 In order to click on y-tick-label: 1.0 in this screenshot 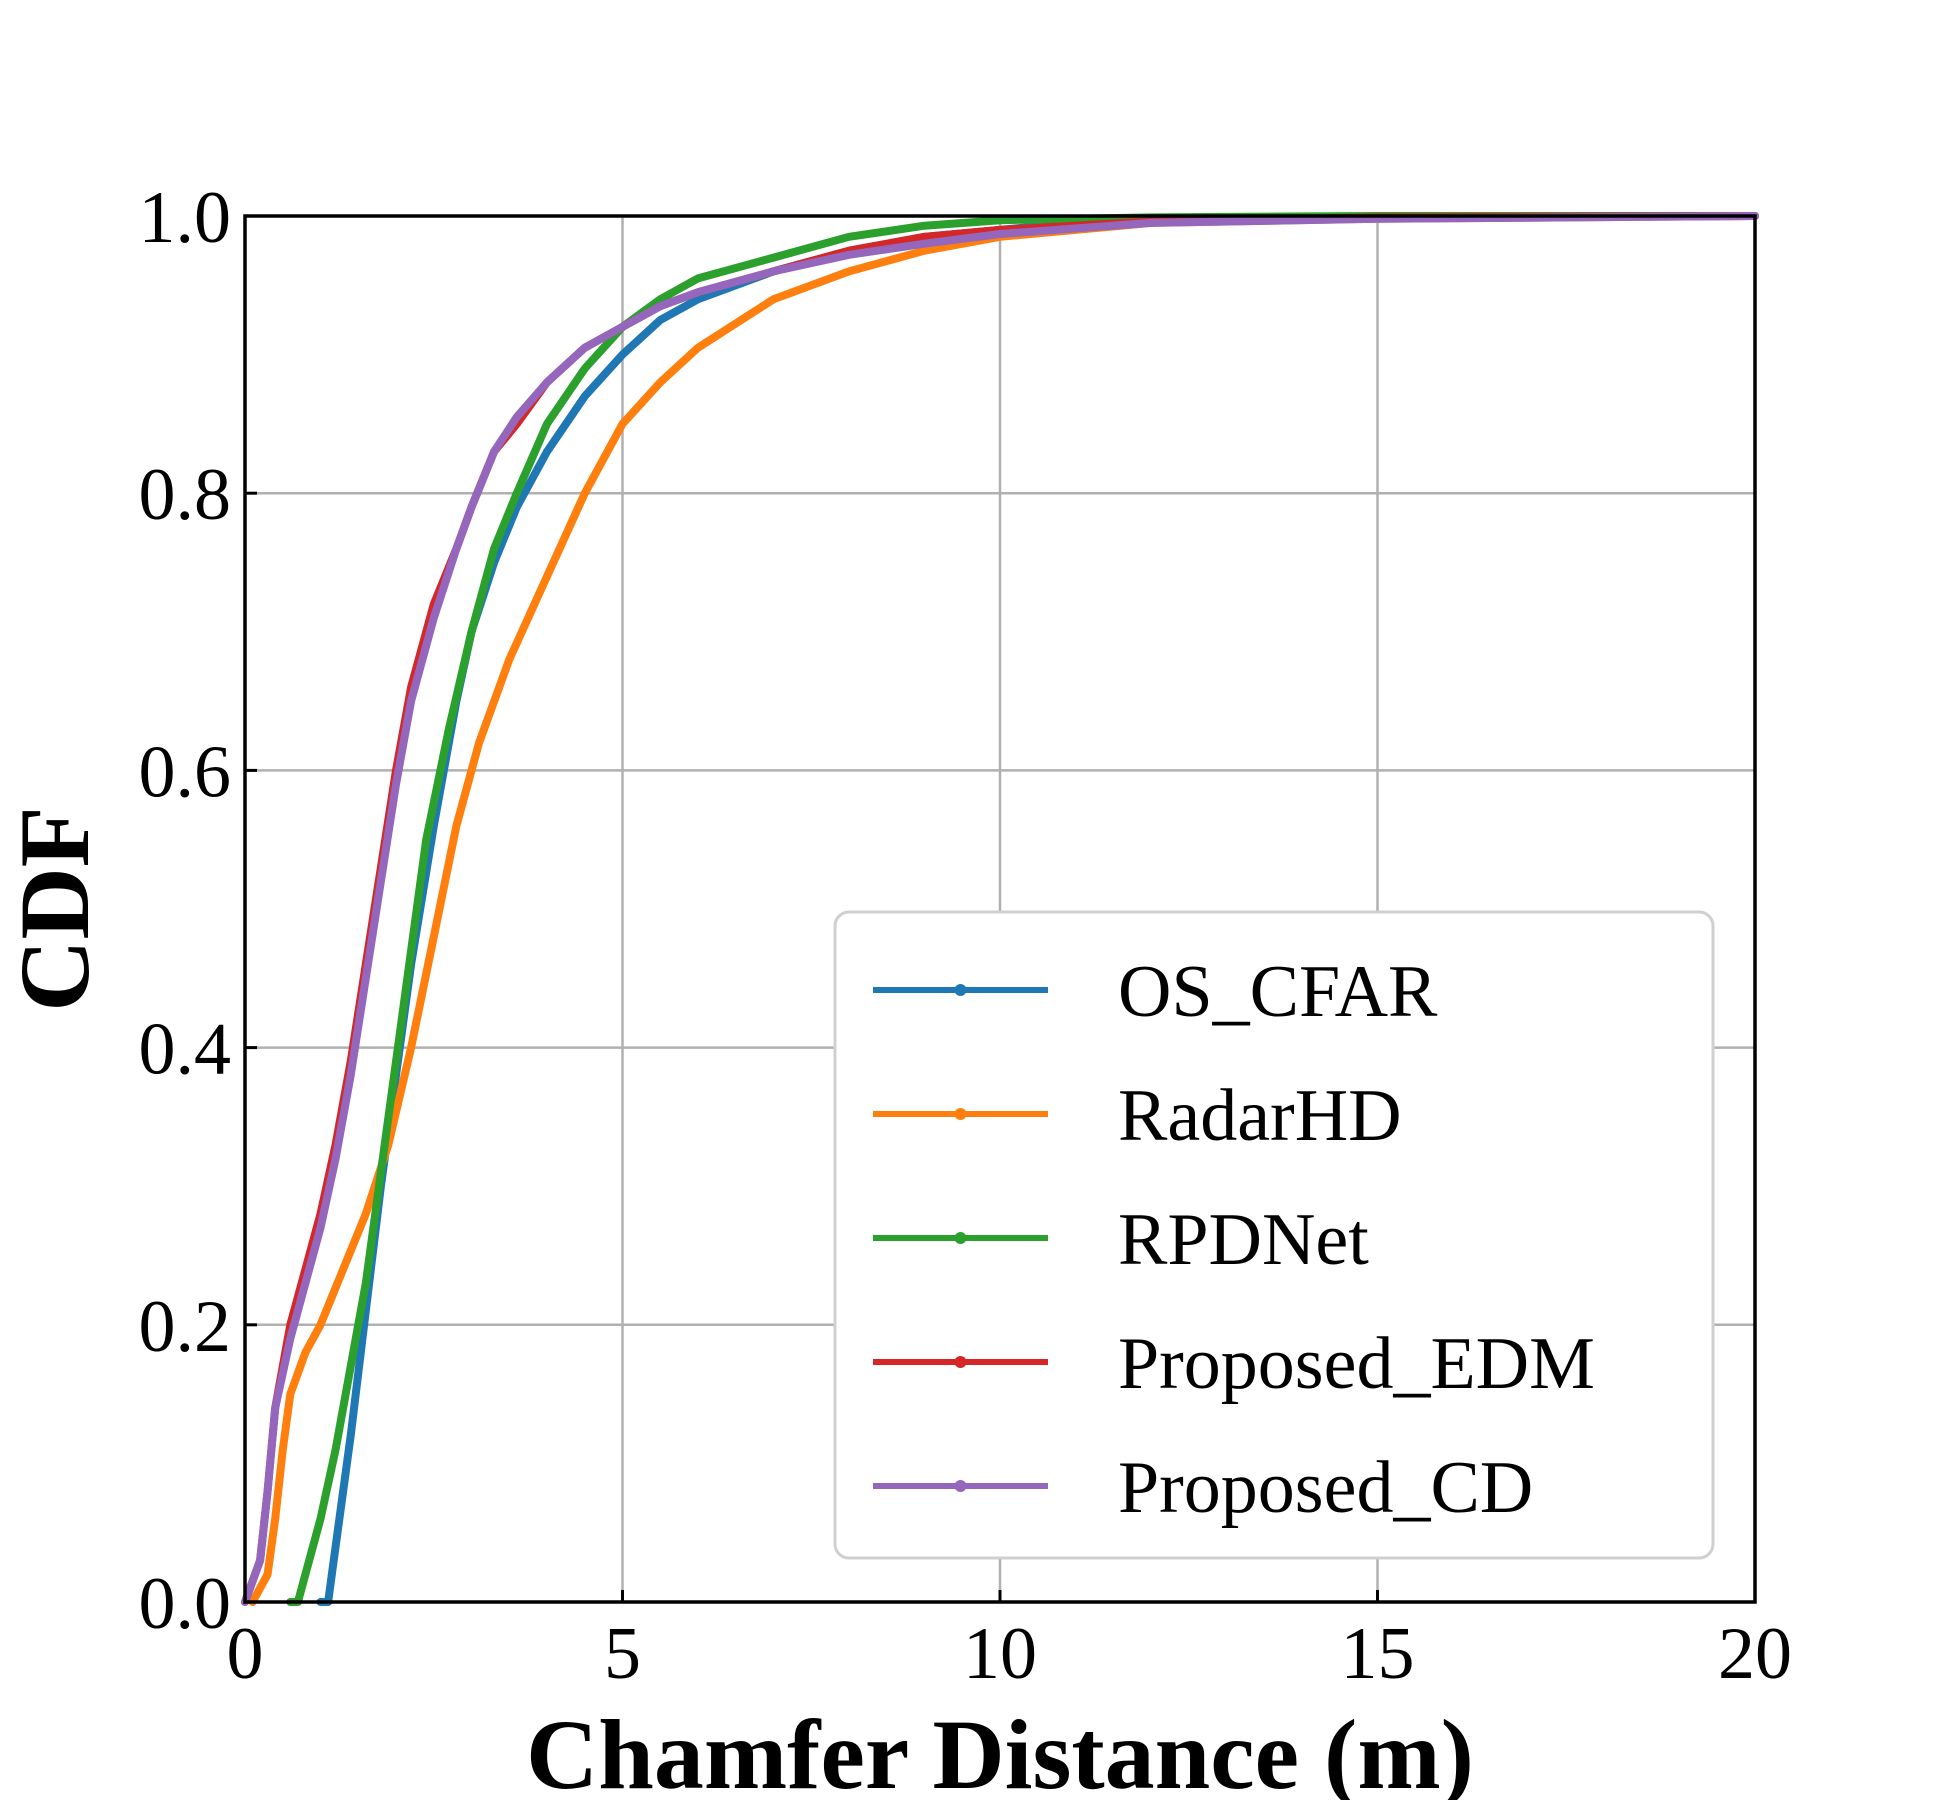, I will do `click(185, 218)`.